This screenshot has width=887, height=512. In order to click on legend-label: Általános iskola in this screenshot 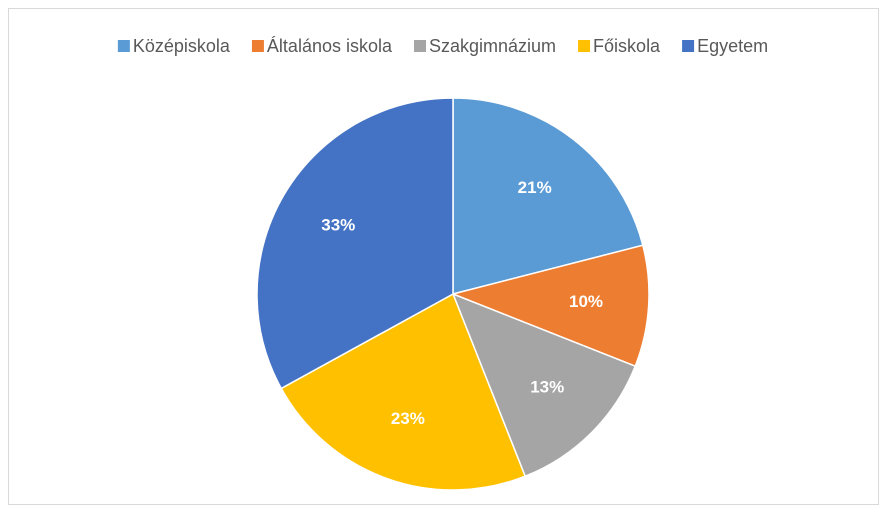, I will do `click(330, 46)`.